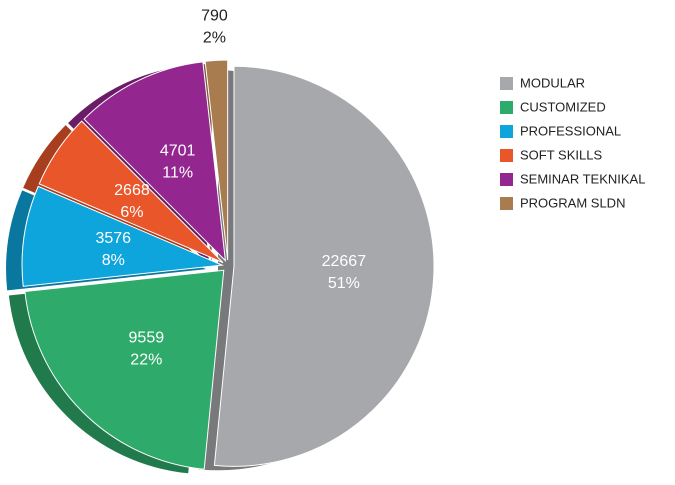  I want to click on value-label: 2668, so click(132, 190).